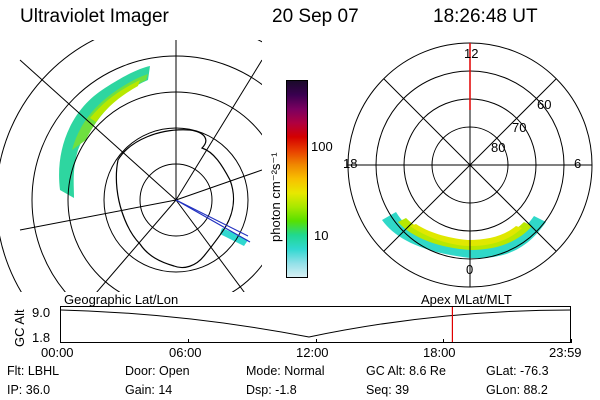 This screenshot has height=400, width=600. Describe the element at coordinates (149, 390) in the screenshot. I see `gain-info: Gain: 14` at that location.